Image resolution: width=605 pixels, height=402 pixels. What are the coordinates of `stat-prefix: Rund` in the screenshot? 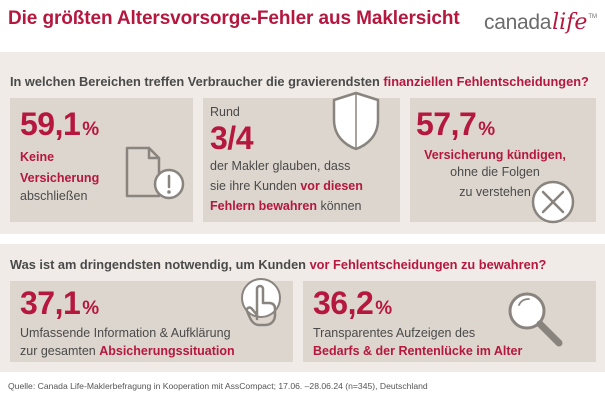 It's located at (225, 112).